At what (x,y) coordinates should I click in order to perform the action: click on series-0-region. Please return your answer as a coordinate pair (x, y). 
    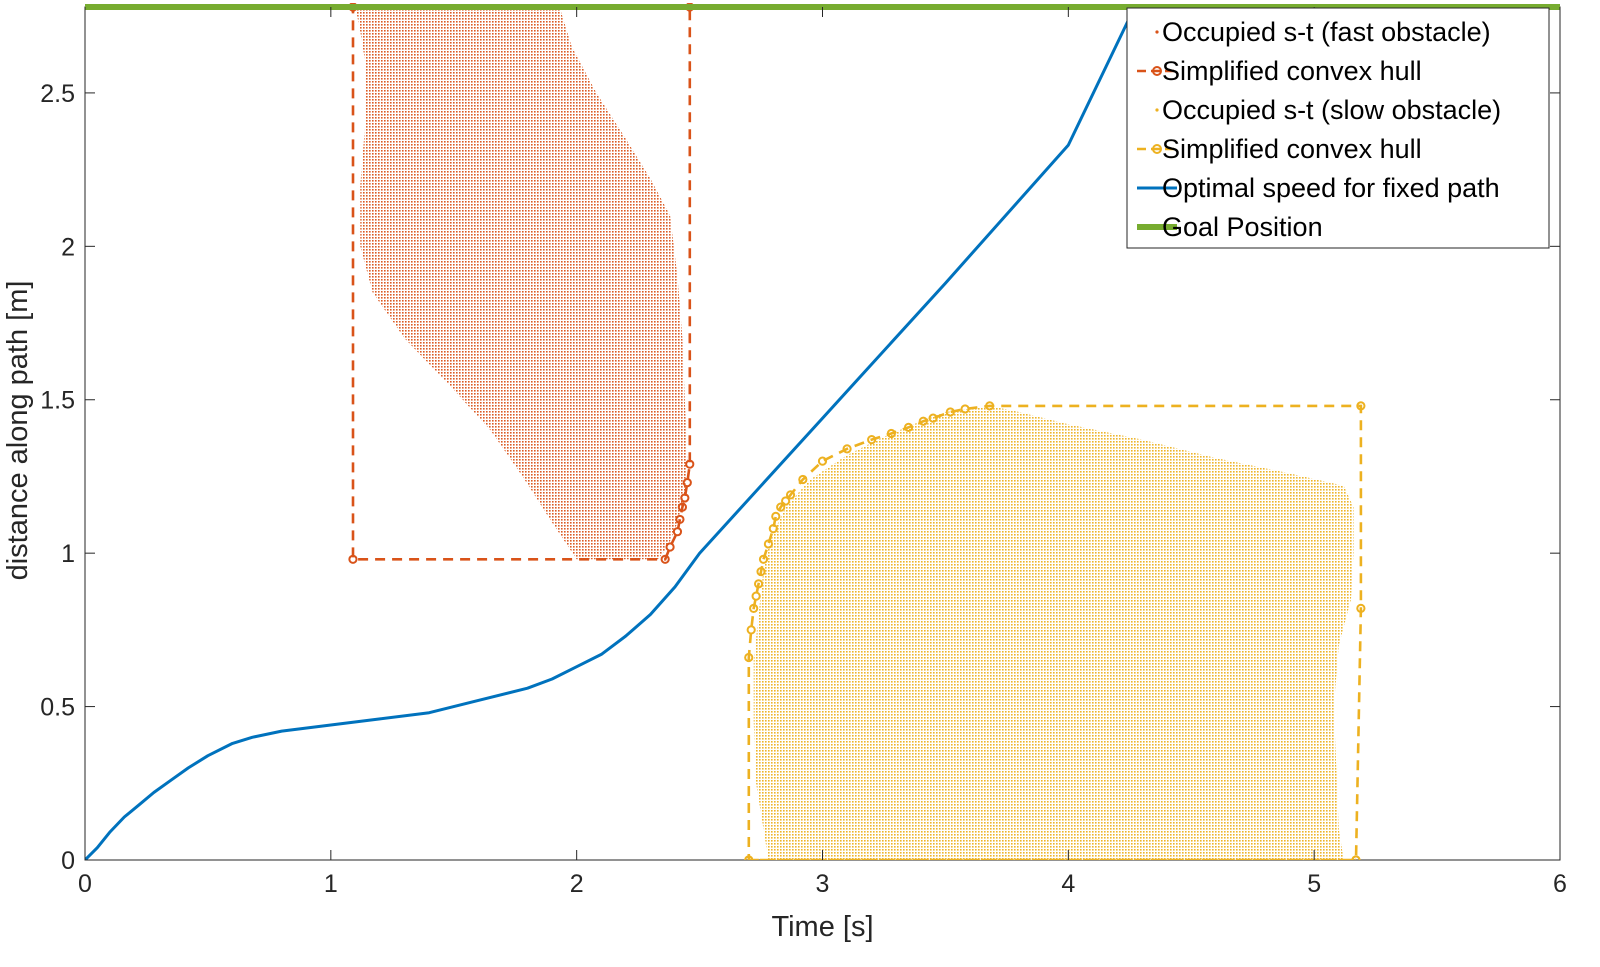
    Looking at the image, I should click on (521, 283).